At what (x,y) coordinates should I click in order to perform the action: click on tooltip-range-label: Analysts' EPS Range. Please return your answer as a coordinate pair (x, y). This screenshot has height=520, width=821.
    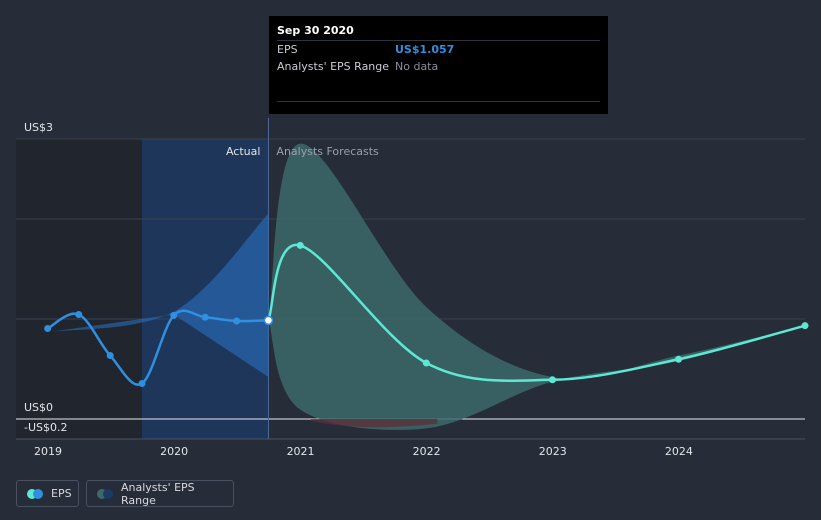
    Looking at the image, I should click on (333, 66).